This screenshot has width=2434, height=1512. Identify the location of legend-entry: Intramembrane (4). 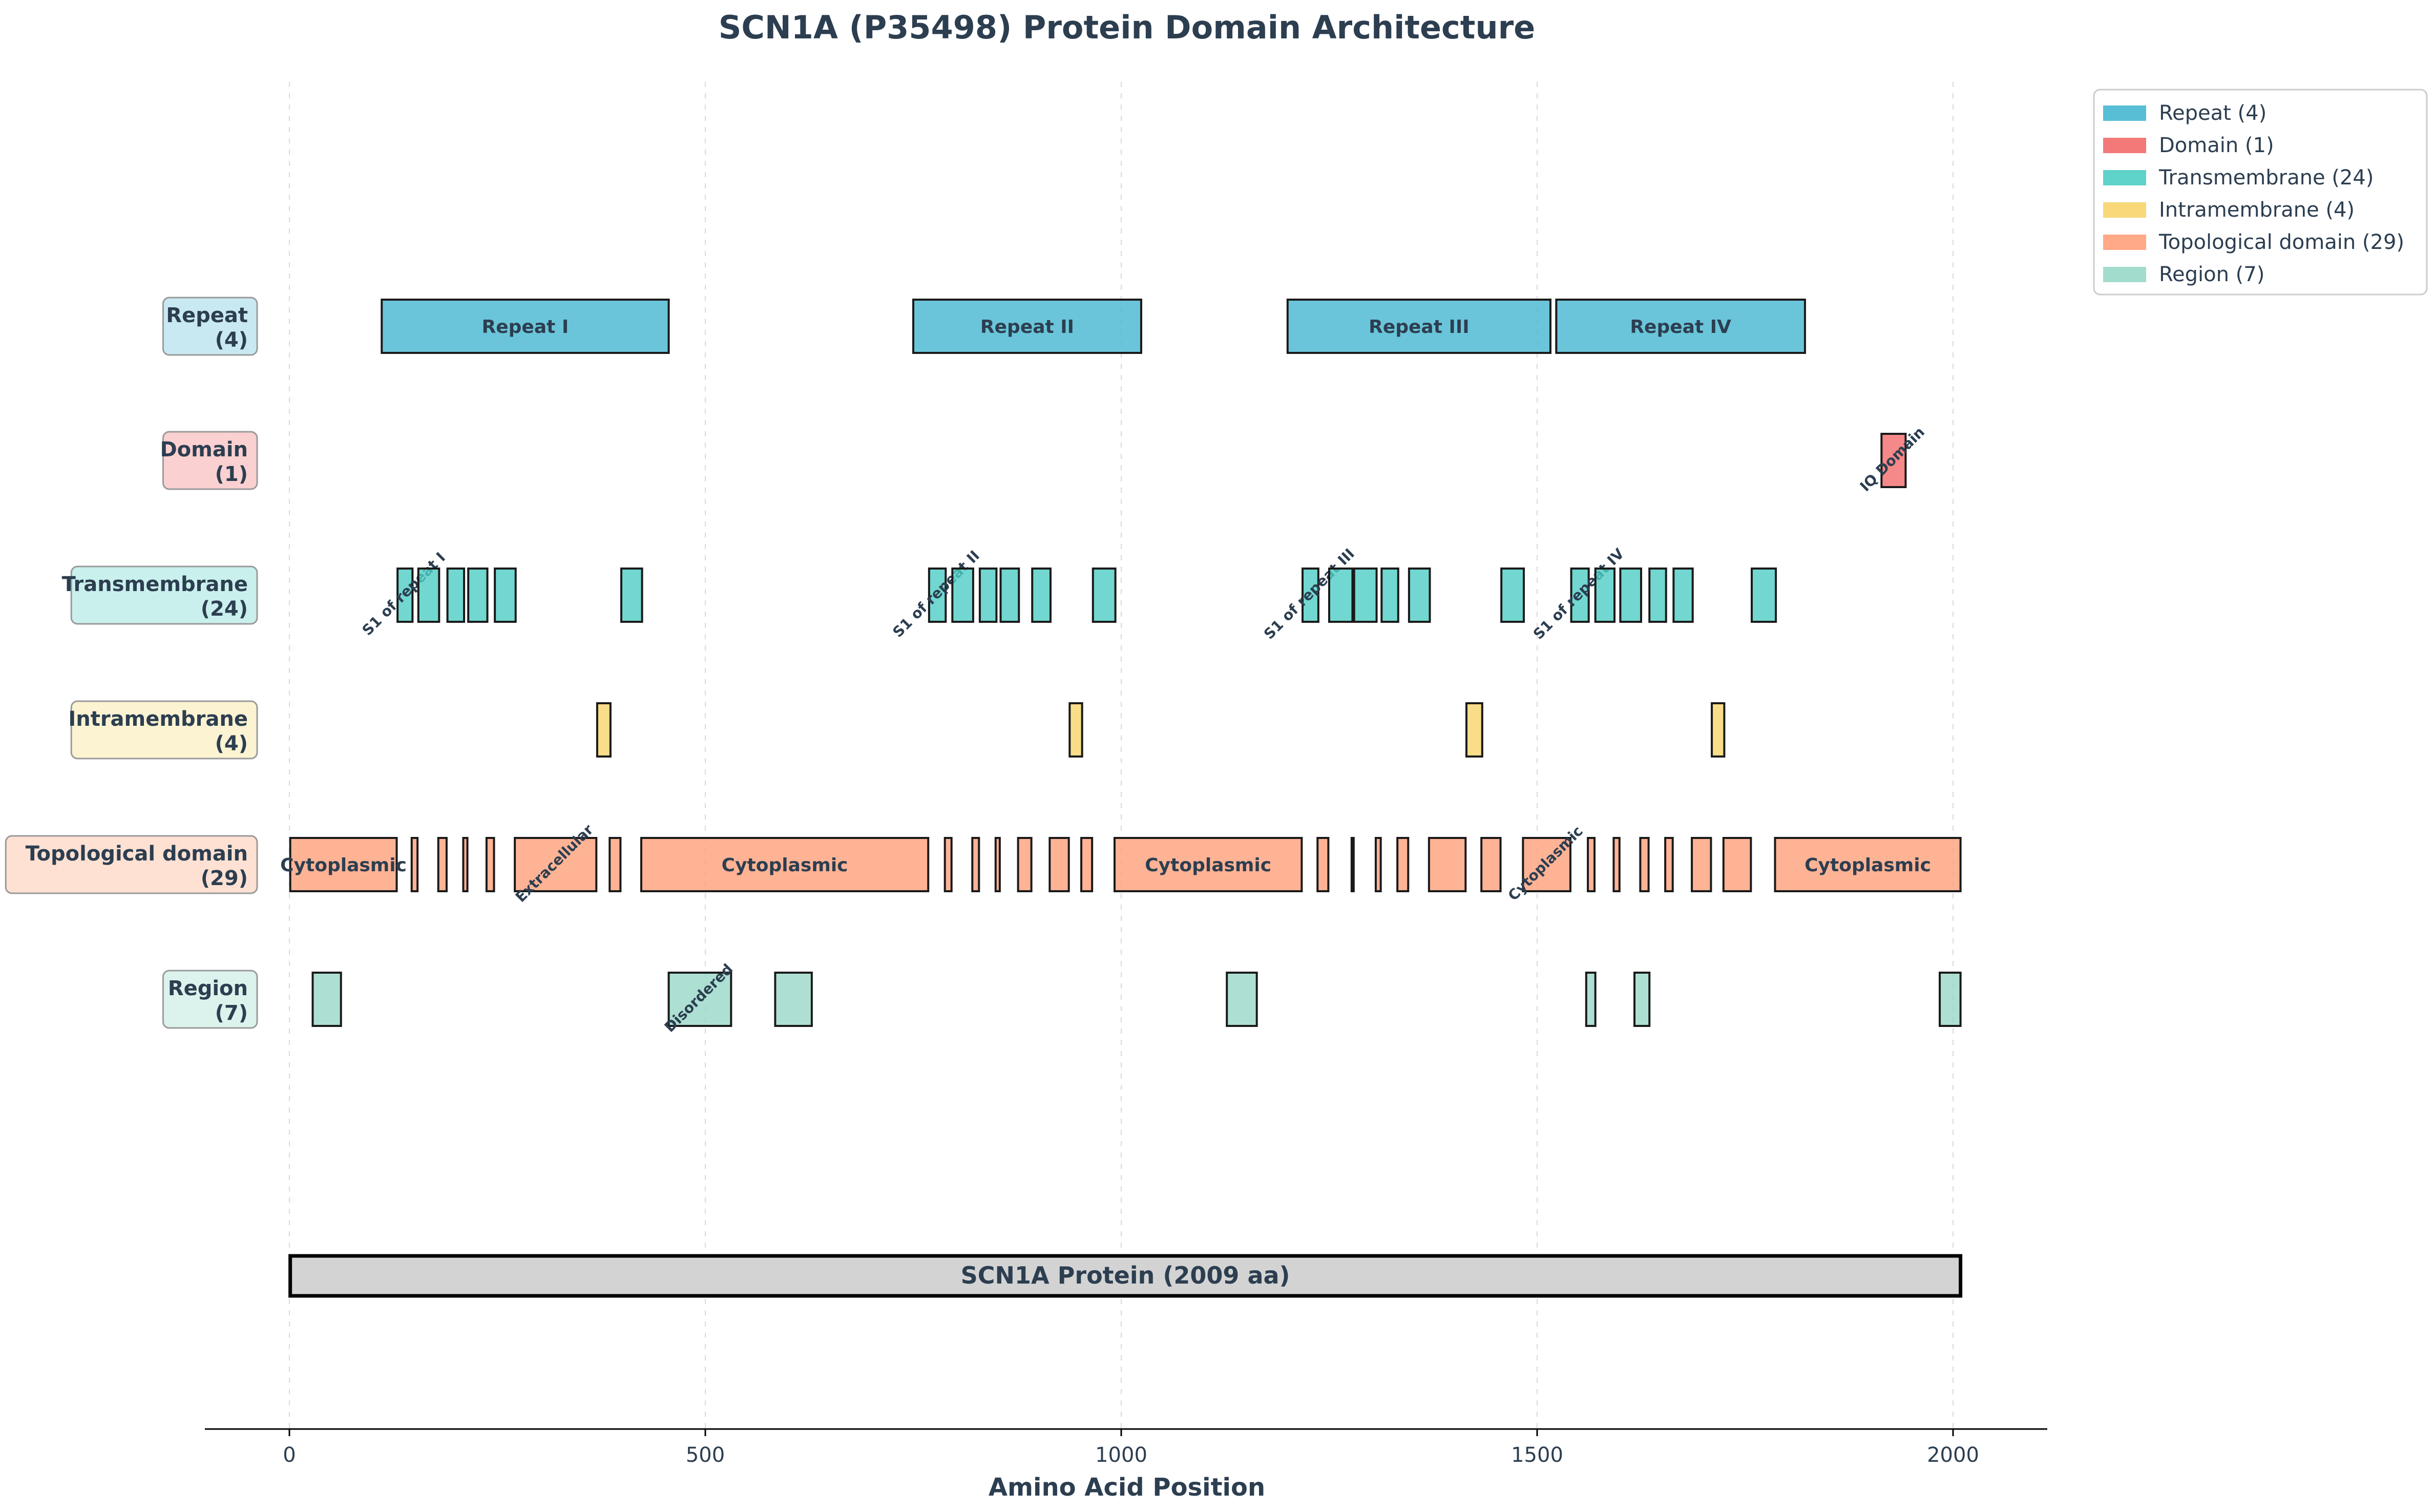
(2257, 210).